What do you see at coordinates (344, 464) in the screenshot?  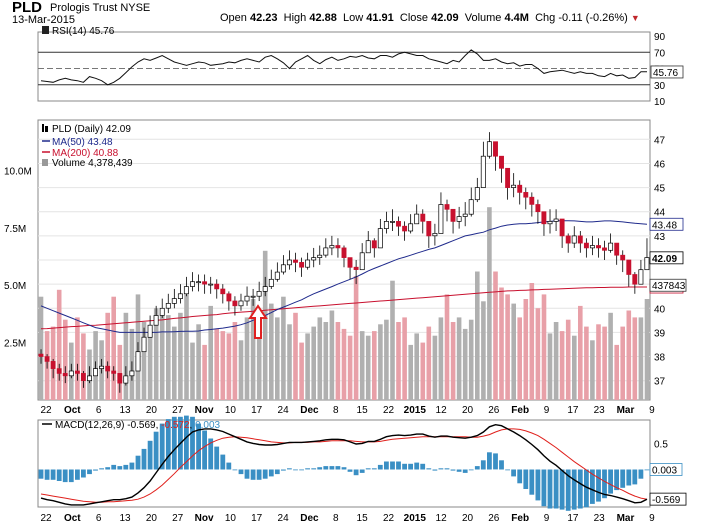 I see `macd-line` at bounding box center [344, 464].